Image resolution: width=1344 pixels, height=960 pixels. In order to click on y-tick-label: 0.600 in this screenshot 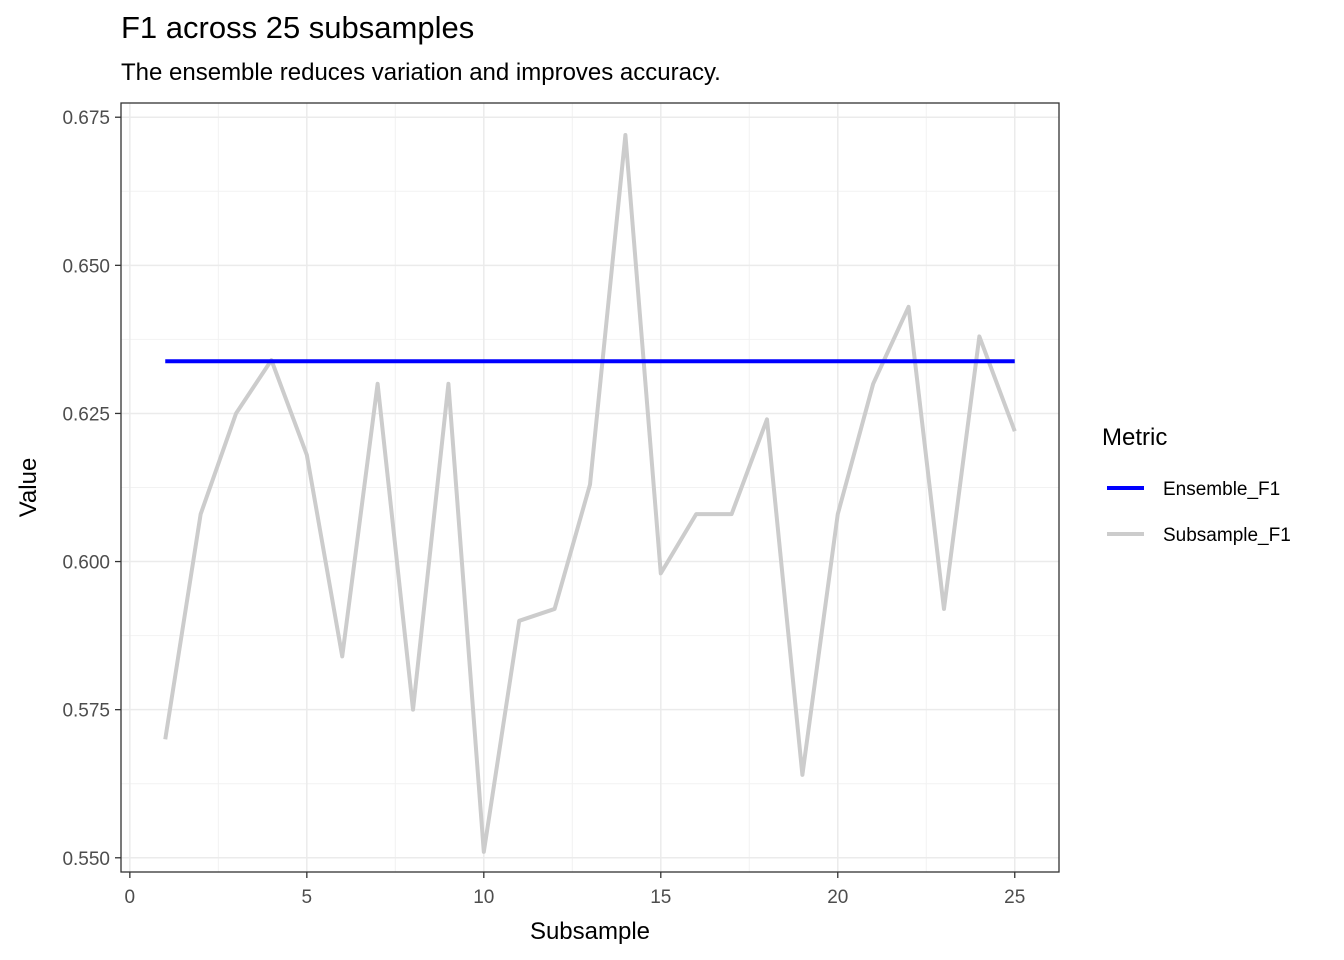, I will do `click(86, 563)`.